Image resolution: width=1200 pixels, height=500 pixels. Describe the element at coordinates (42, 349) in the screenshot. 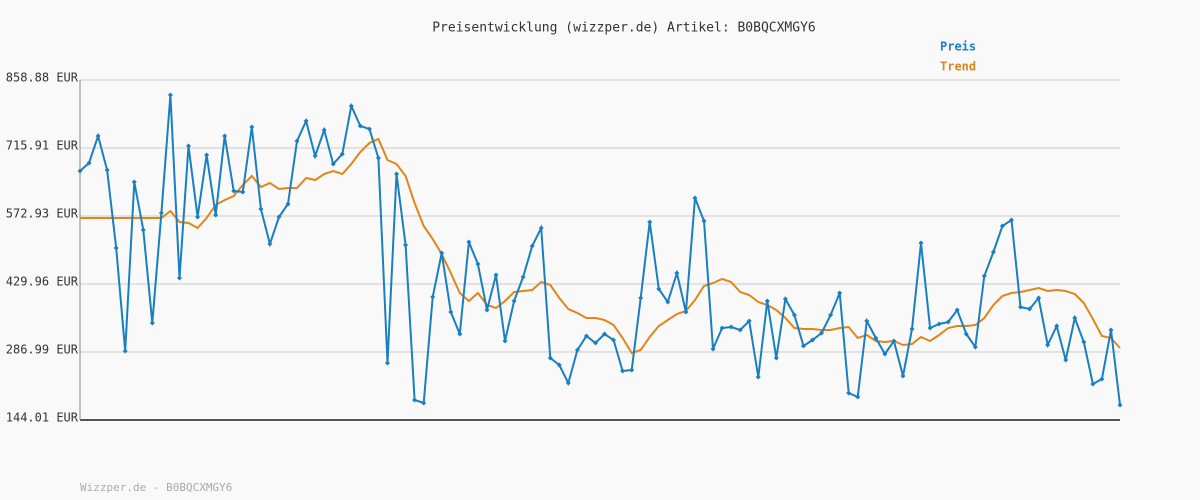

I see `y-tick-label: 286.99 EUR` at that location.